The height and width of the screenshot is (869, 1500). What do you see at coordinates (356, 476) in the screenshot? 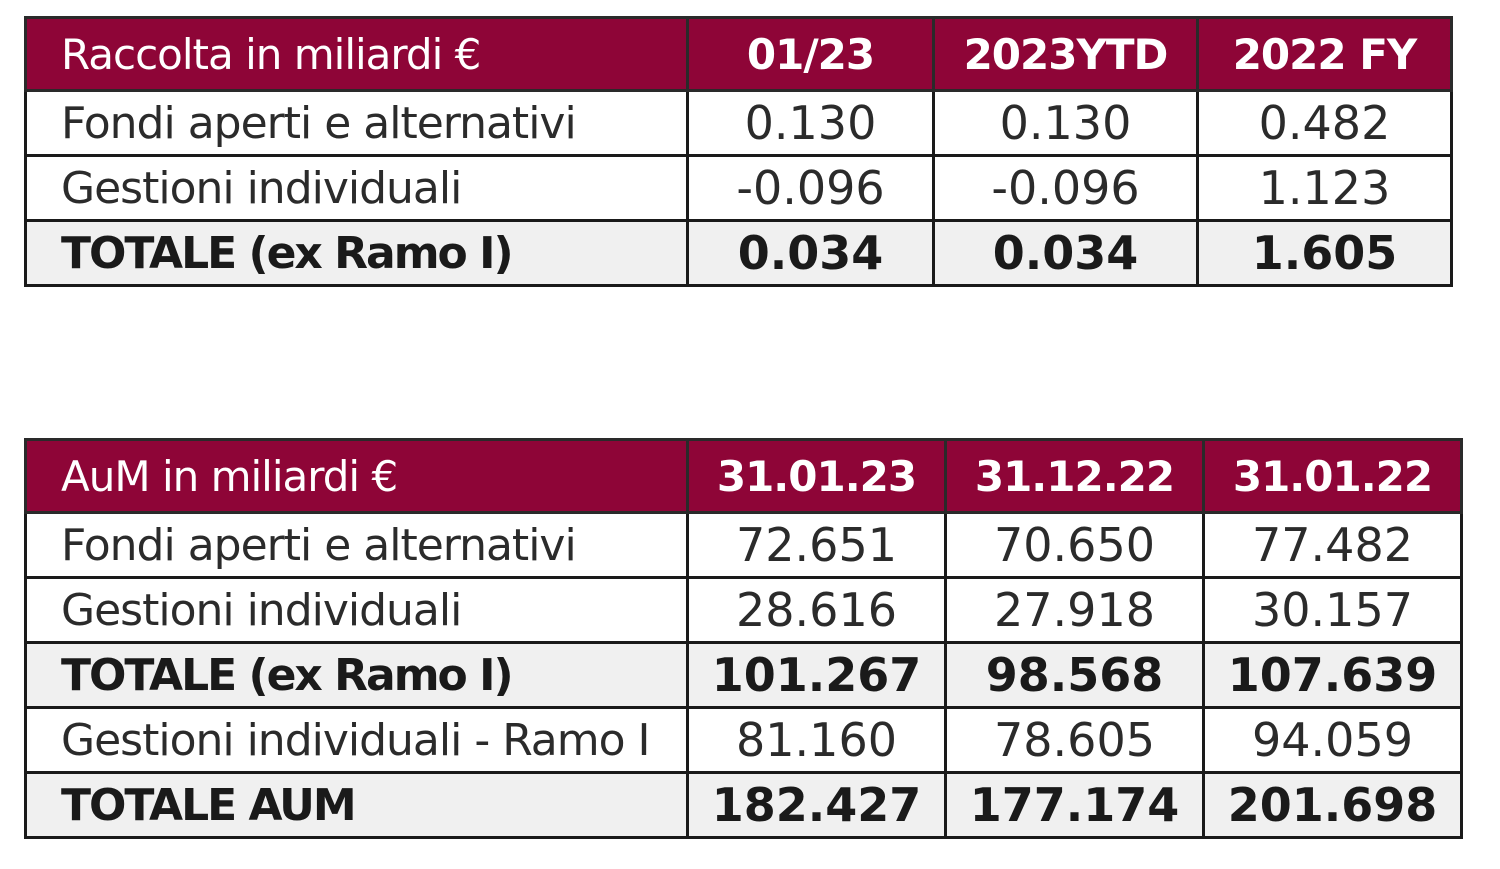
I see `aum-header-label: AuM in miliardi €` at bounding box center [356, 476].